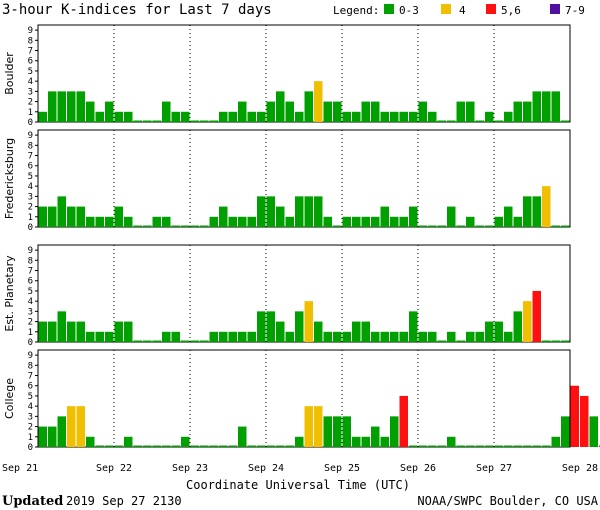 The image size is (600, 510). I want to click on x-tick-label: Sep 27, so click(494, 468).